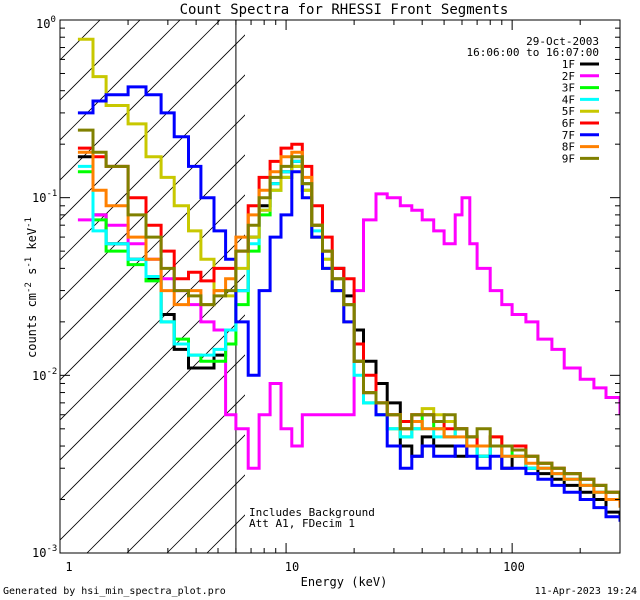 This screenshot has width=640, height=600. I want to click on date-label: 29-Oct-2003, so click(562, 41).